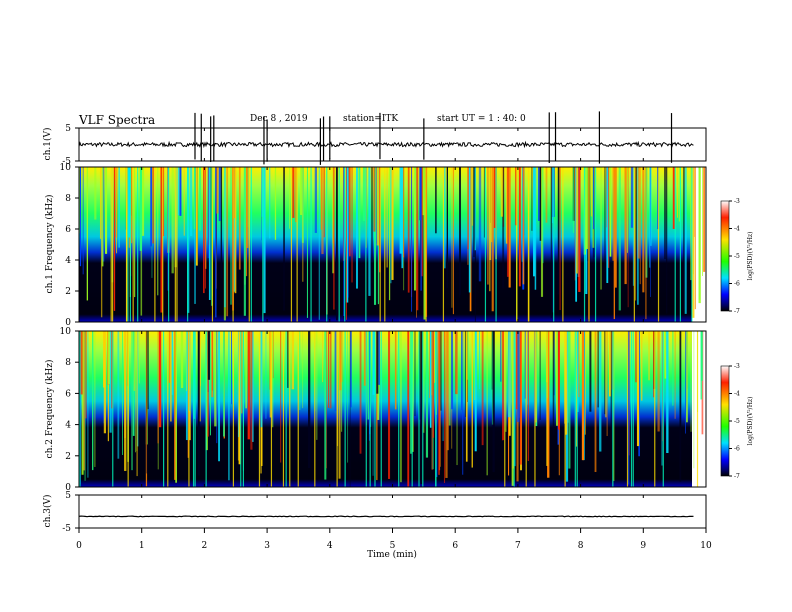 The height and width of the screenshot is (612, 792). I want to click on time-tick-label: 9, so click(643, 546).